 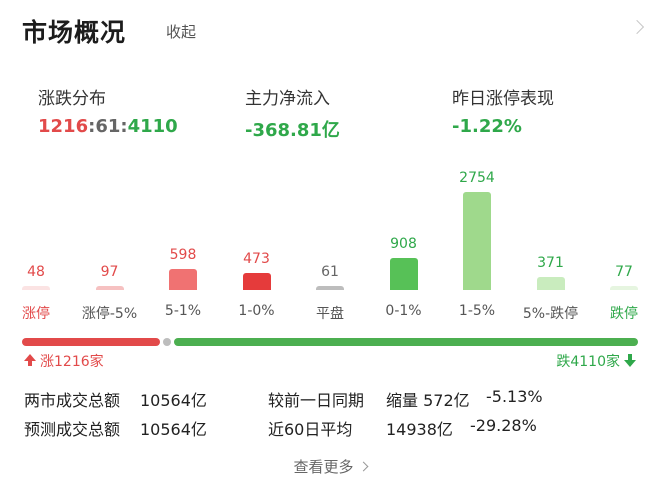 What do you see at coordinates (406, 342) in the screenshot?
I see `breadth-down-segment` at bounding box center [406, 342].